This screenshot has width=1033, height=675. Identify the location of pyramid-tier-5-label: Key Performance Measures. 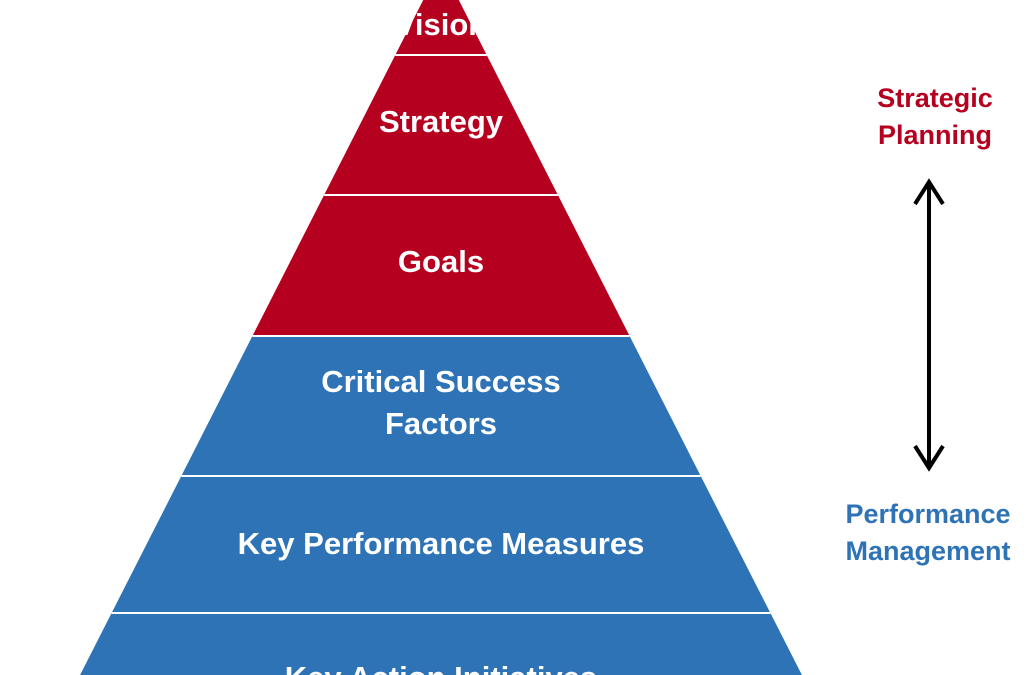
(441, 543).